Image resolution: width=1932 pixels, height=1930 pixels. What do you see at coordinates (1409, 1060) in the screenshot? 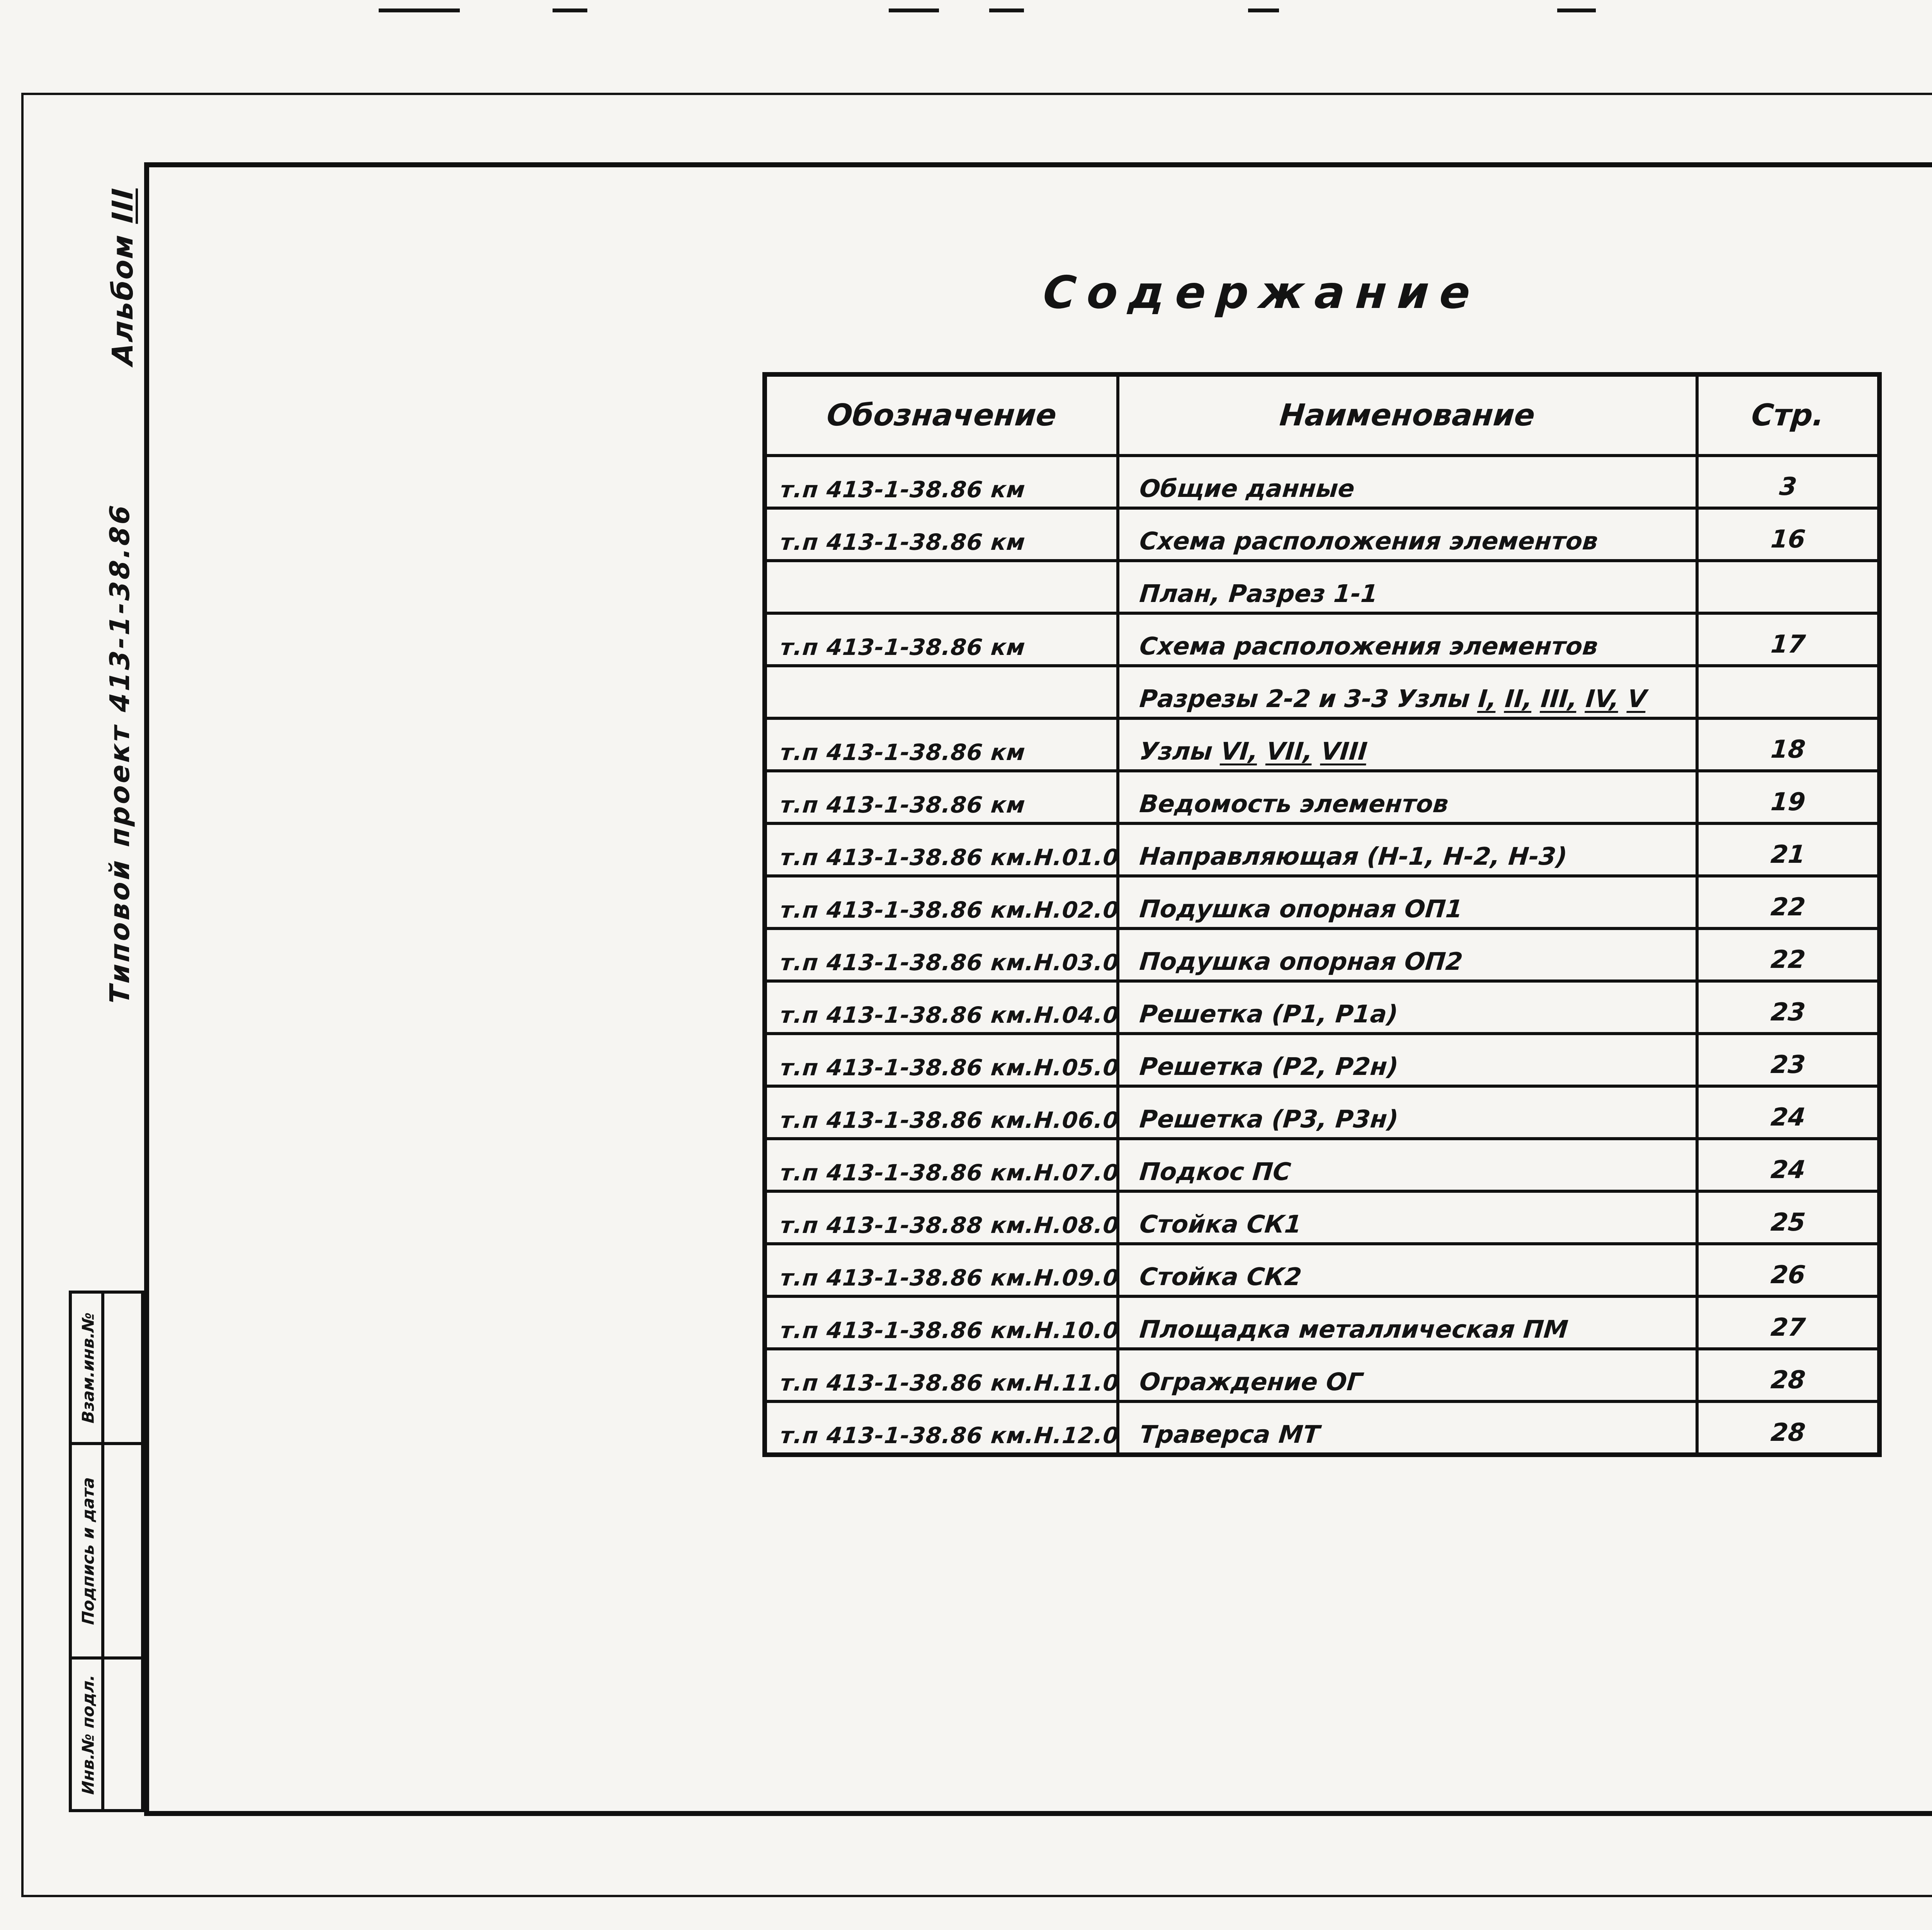
I see `toc-cell-name: Решетка (Р2, Р2н)` at bounding box center [1409, 1060].